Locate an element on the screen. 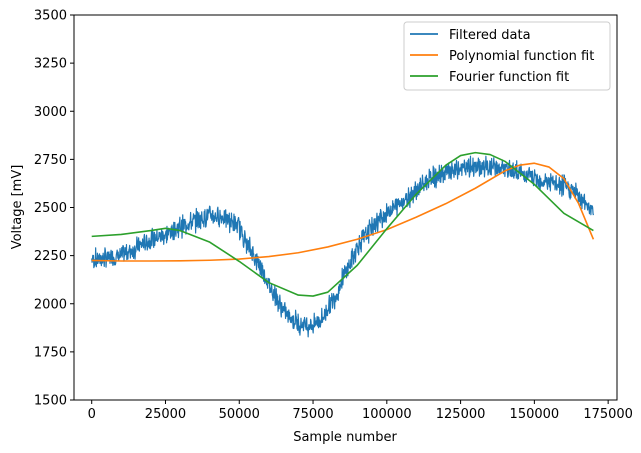  legend-label-fourier: Fourier function fit is located at coordinates (509, 77).